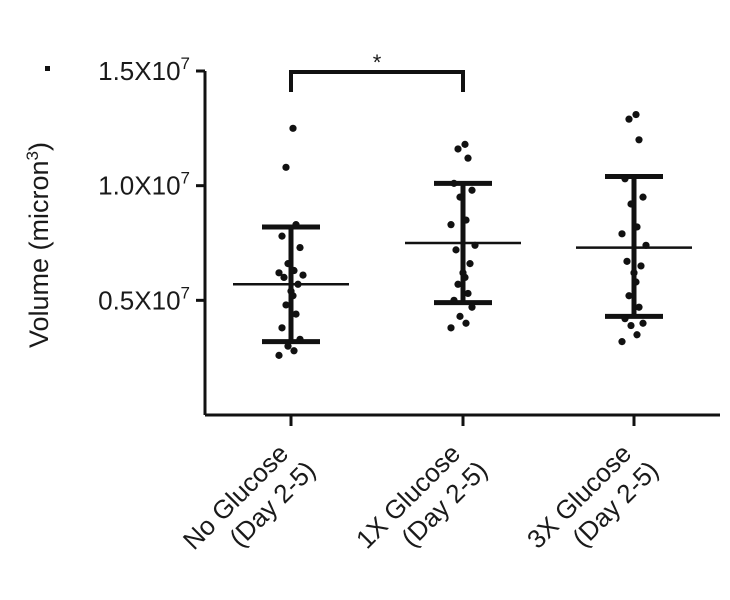 Image resolution: width=730 pixels, height=600 pixels. Describe the element at coordinates (377, 62) in the screenshot. I see `significance-label: *` at that location.